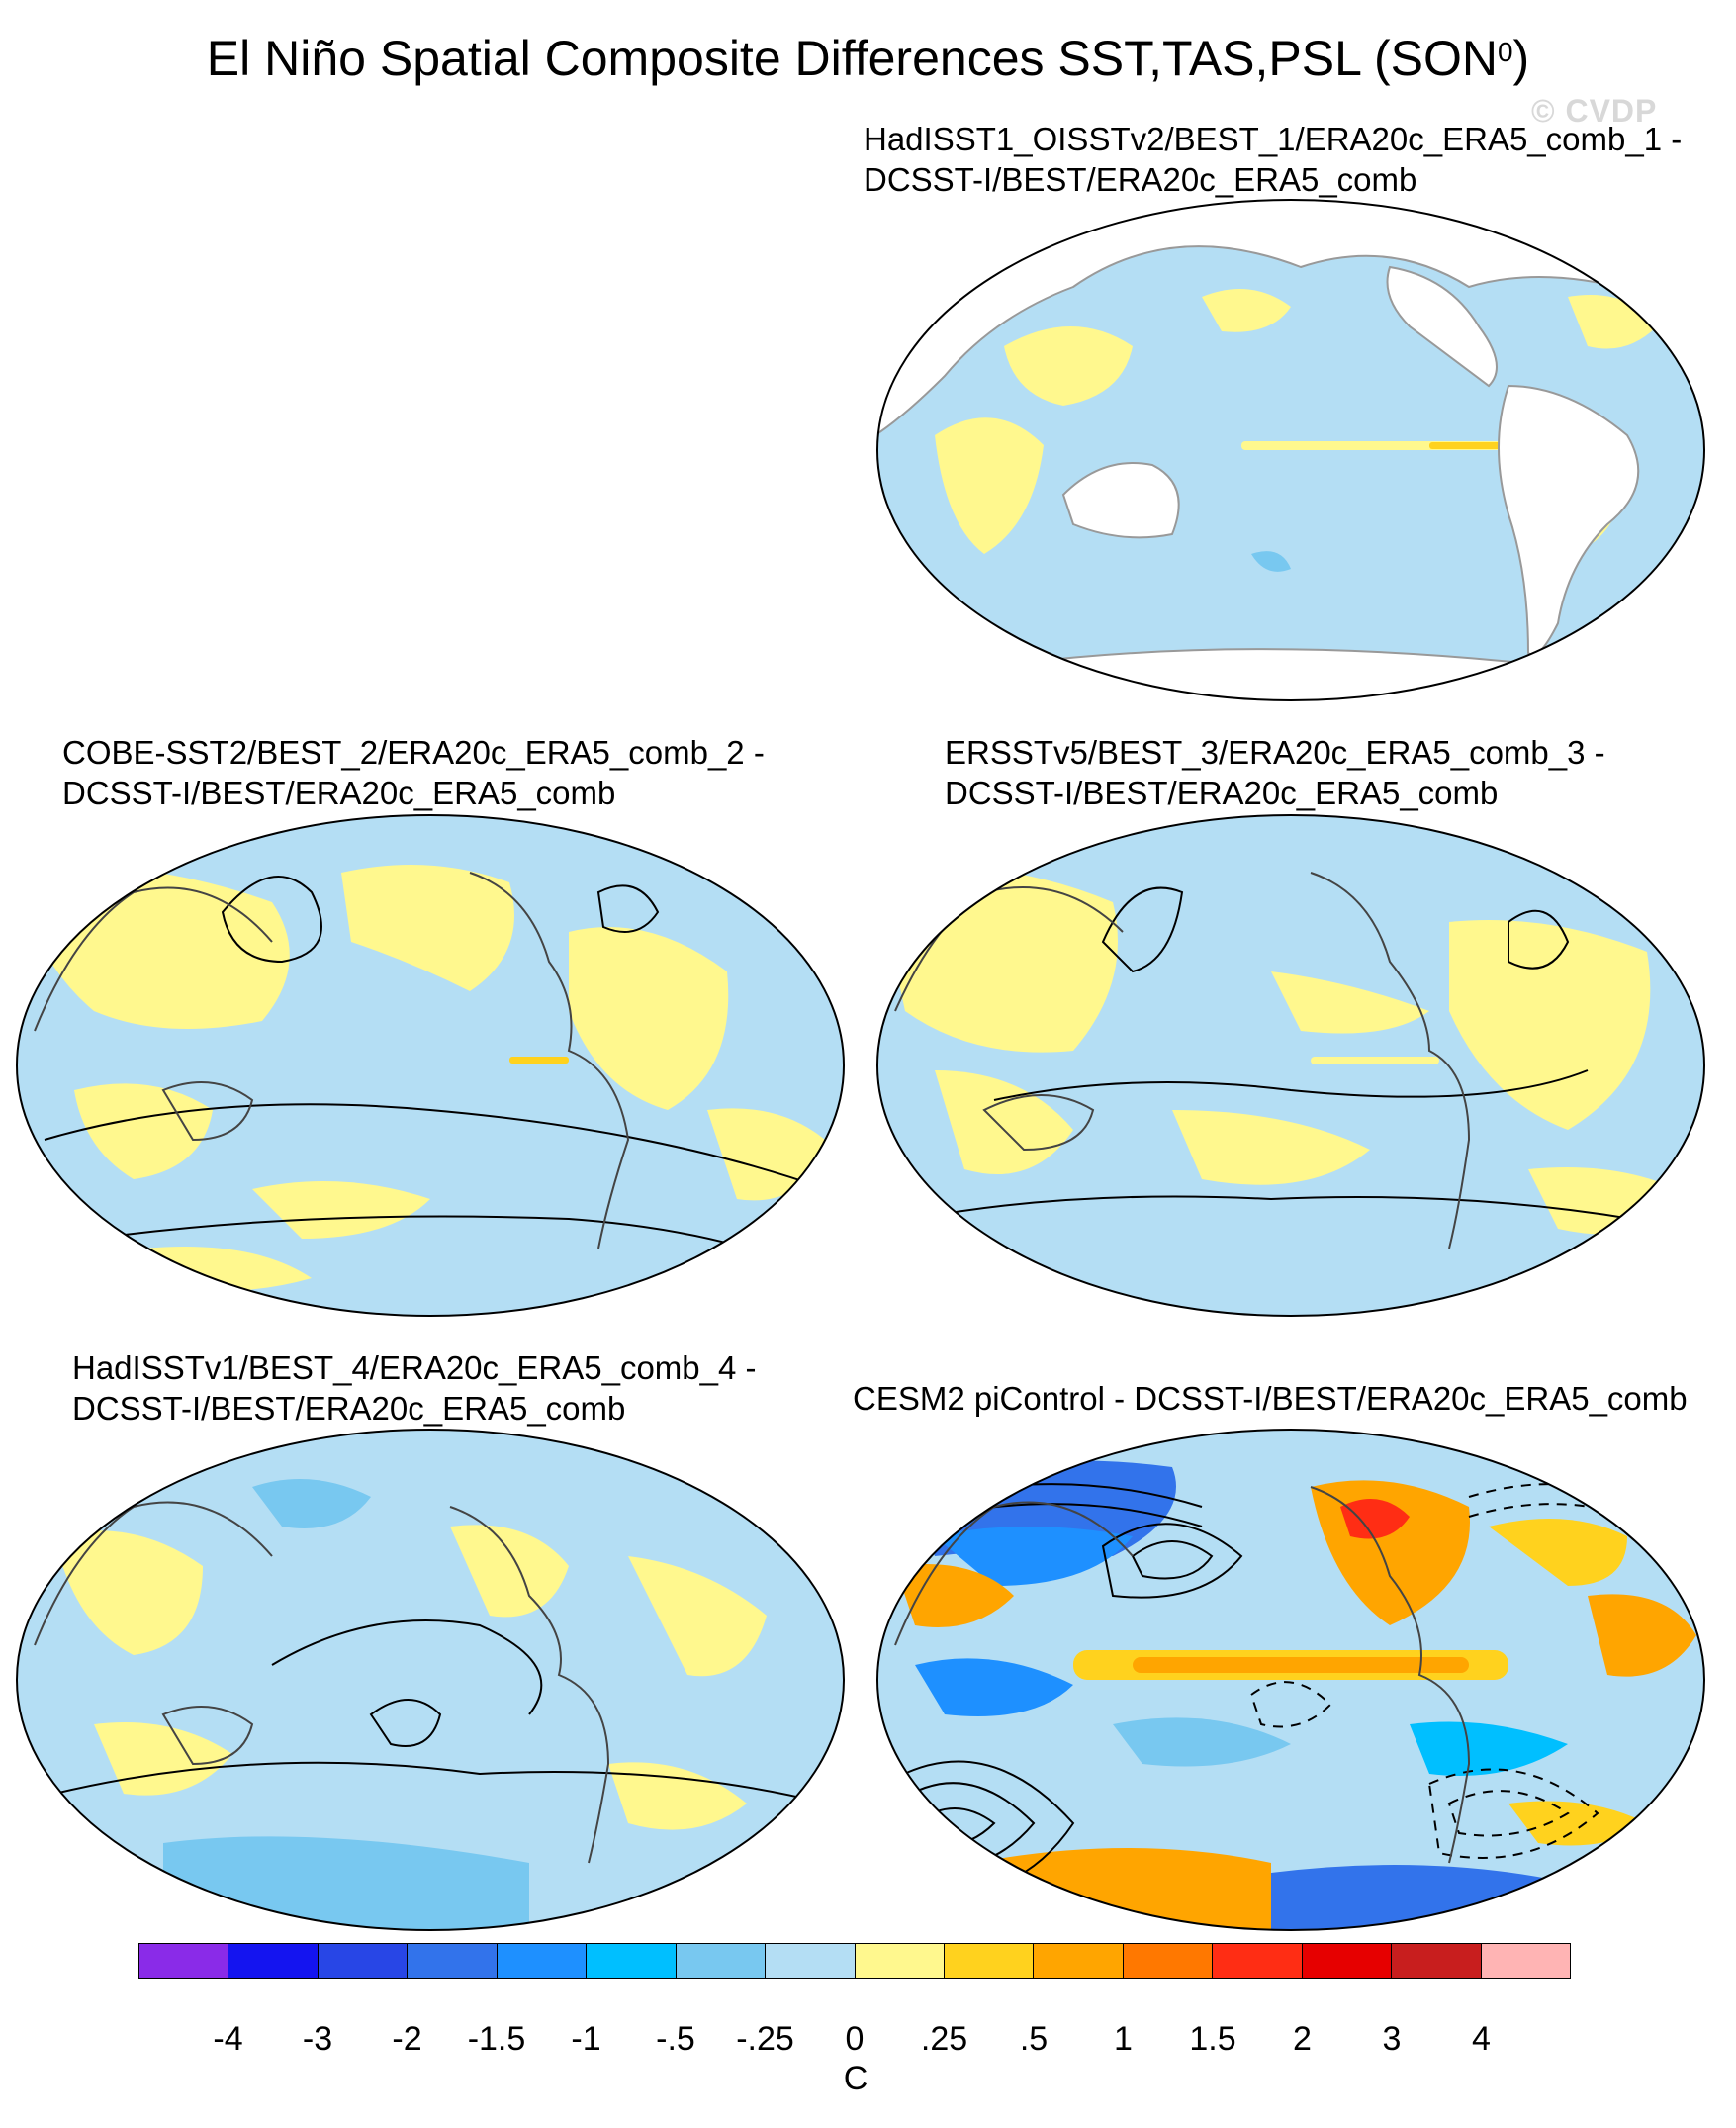  I want to click on colorbar-tick-label: .5, so click(1034, 2039).